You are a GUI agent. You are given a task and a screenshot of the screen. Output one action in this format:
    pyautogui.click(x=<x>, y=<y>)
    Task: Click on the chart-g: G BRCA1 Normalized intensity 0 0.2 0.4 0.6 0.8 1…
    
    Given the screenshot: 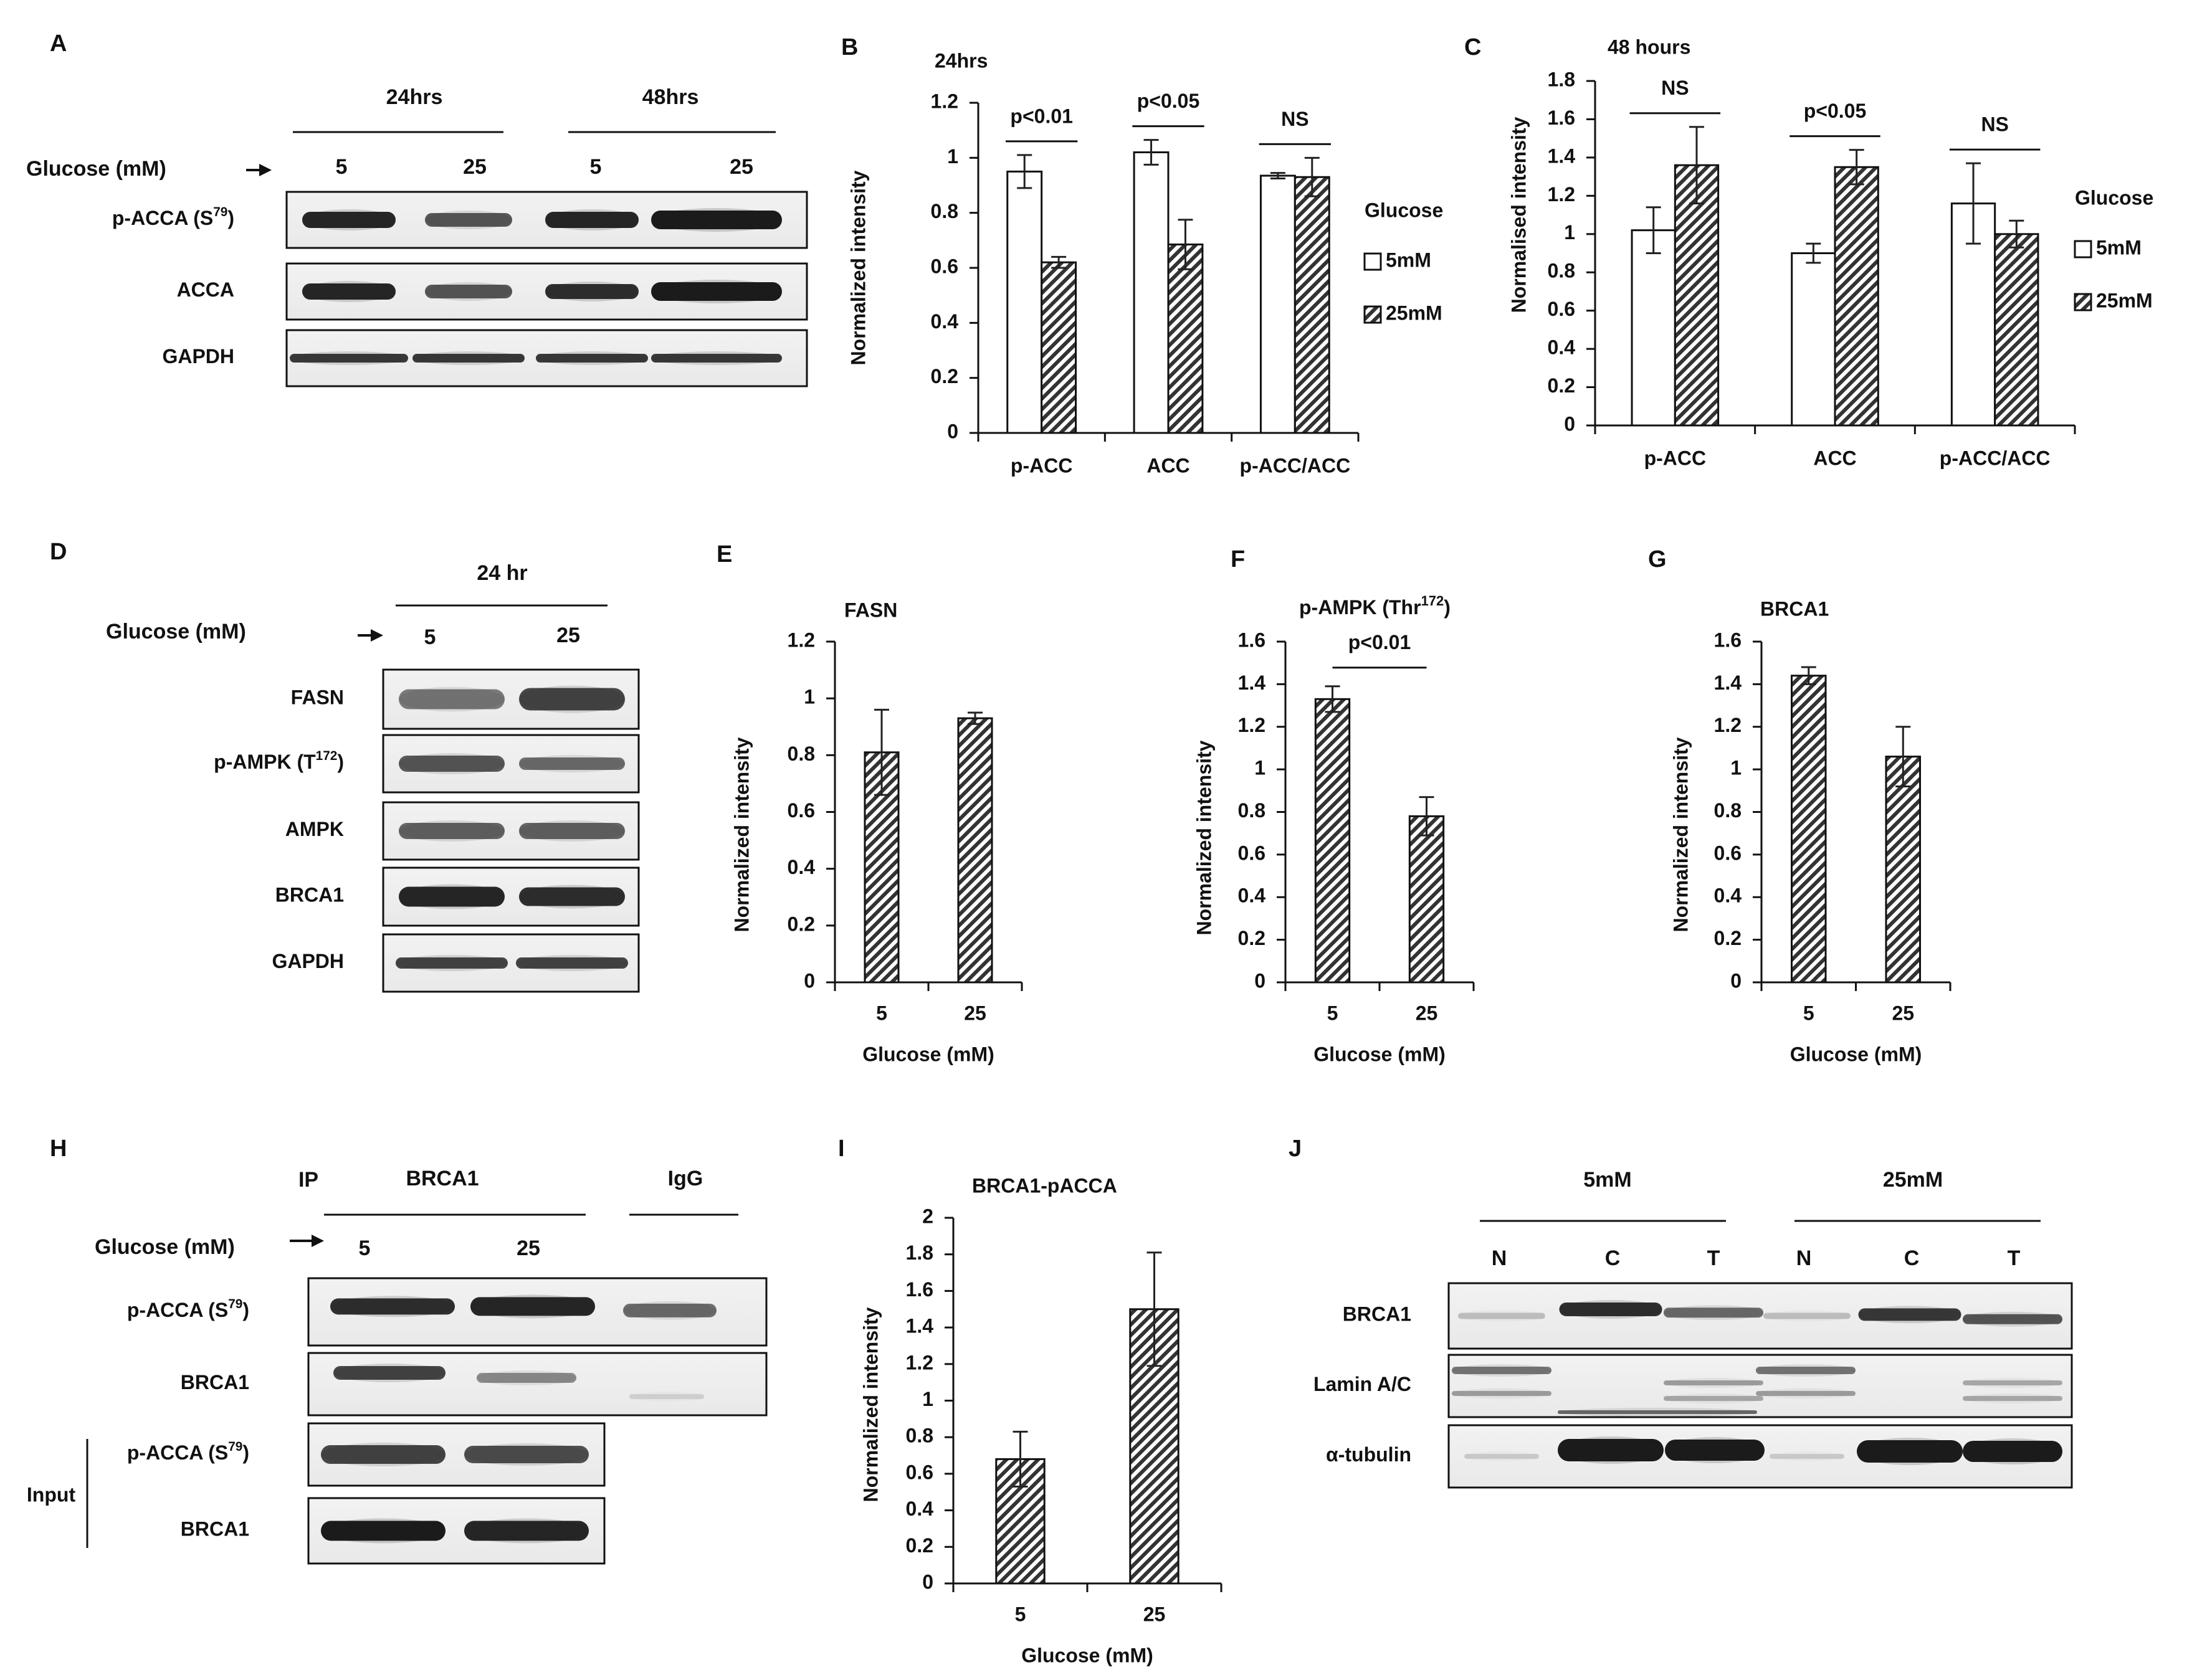 What is the action you would take?
    pyautogui.click(x=1800, y=806)
    